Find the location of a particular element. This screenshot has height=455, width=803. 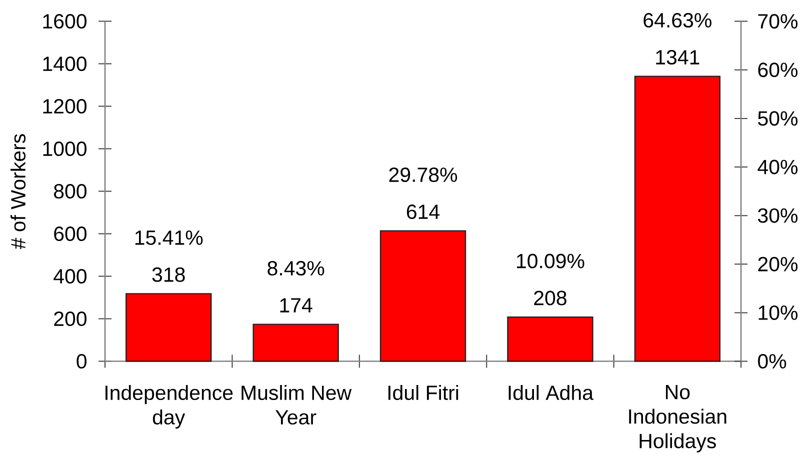

annotation: 64.63% is located at coordinates (678, 20).